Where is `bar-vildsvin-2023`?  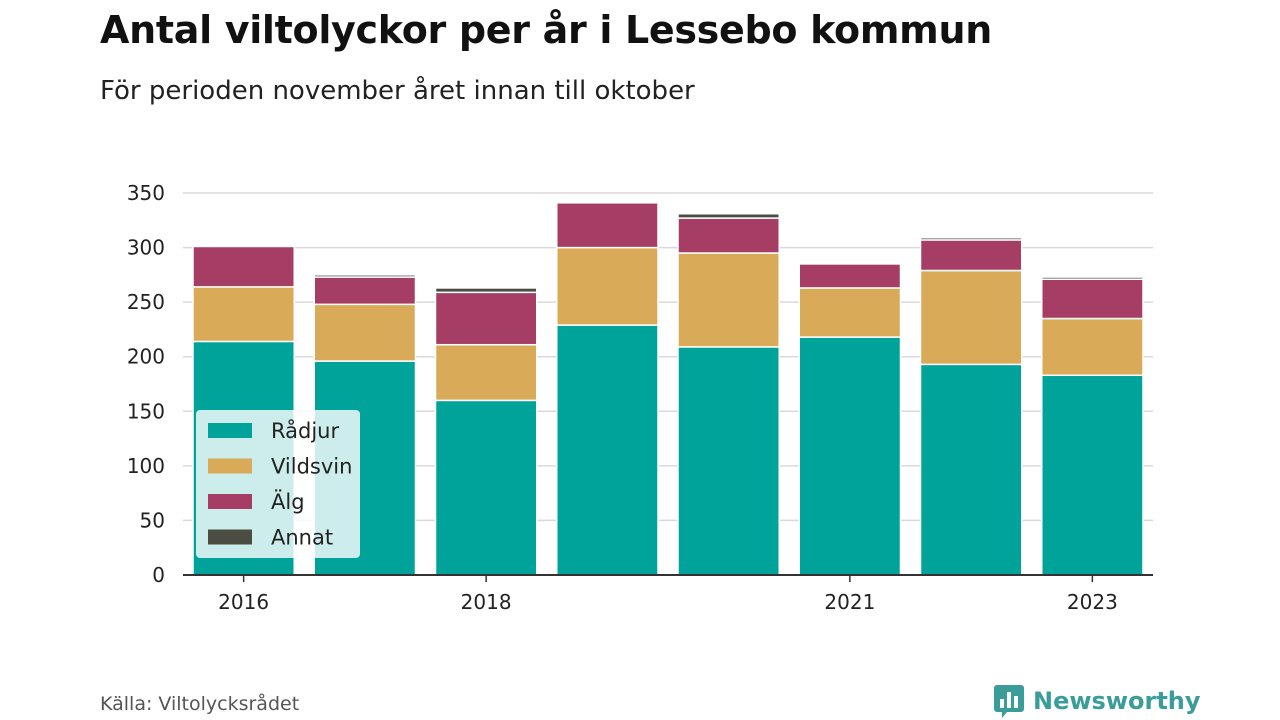 bar-vildsvin-2023 is located at coordinates (1092, 347).